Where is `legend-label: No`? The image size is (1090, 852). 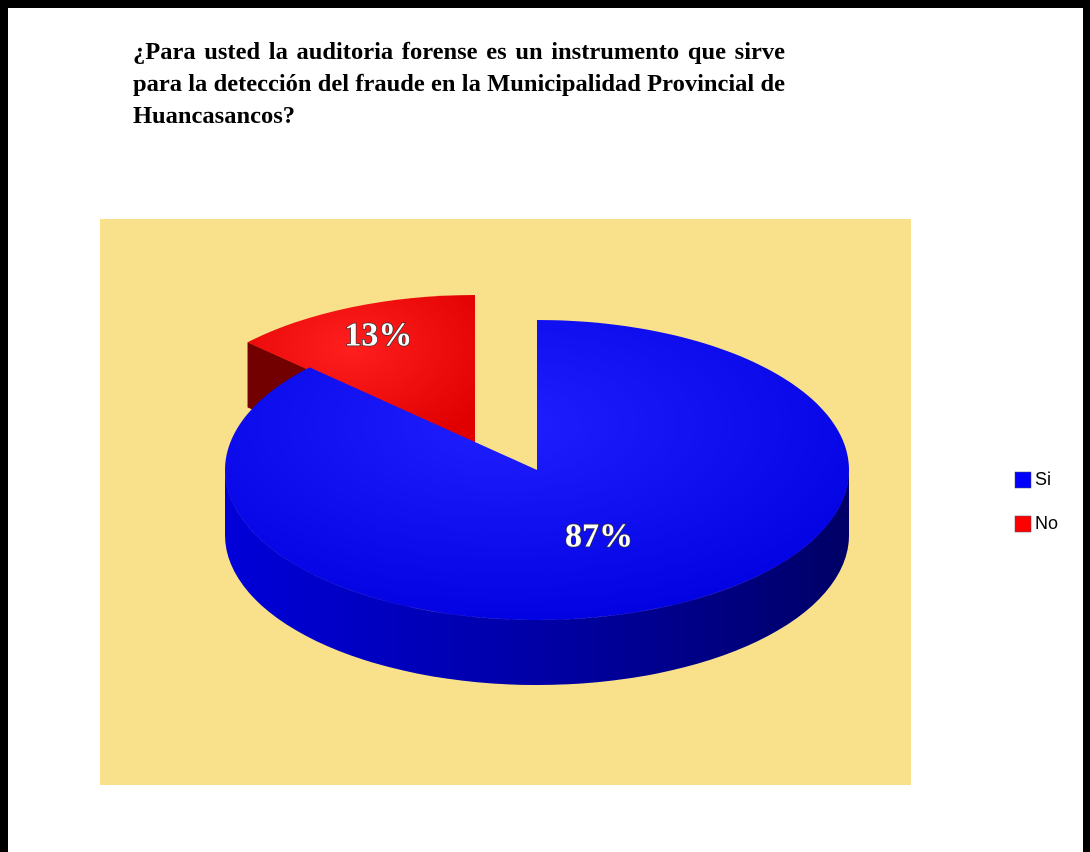 legend-label: No is located at coordinates (1046, 523).